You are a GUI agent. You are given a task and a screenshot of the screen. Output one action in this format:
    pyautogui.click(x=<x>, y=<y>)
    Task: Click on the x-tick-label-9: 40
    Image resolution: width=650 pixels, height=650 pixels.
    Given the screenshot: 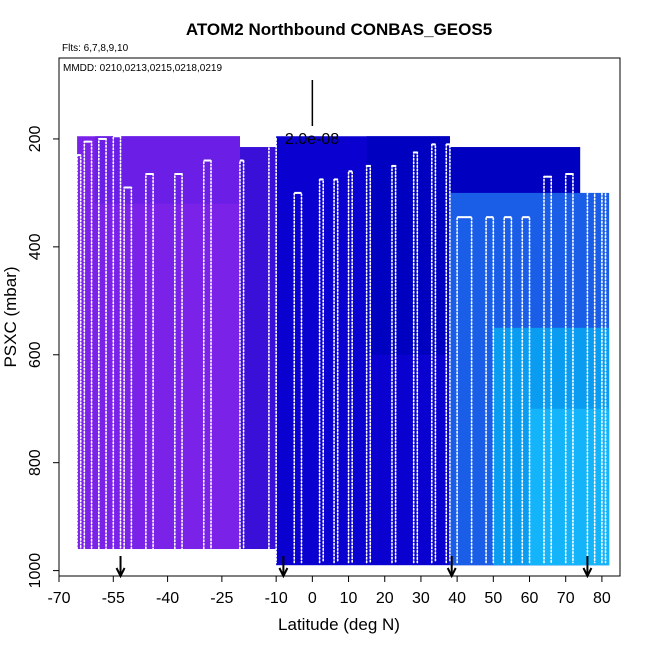 What is the action you would take?
    pyautogui.click(x=457, y=598)
    